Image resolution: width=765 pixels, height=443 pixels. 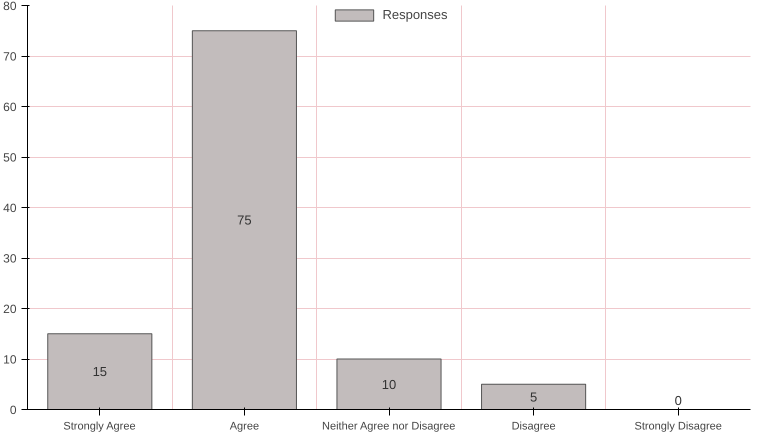 I want to click on y-tick-label: 30, so click(x=10, y=259).